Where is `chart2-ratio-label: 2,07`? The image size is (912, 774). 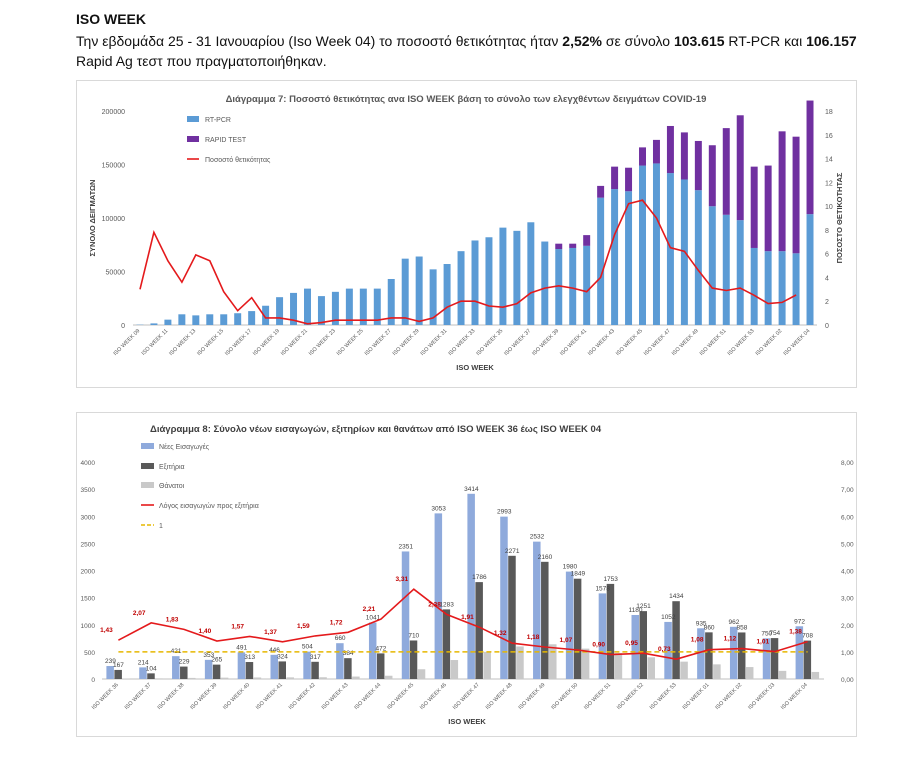 chart2-ratio-label: 2,07 is located at coordinates (139, 613).